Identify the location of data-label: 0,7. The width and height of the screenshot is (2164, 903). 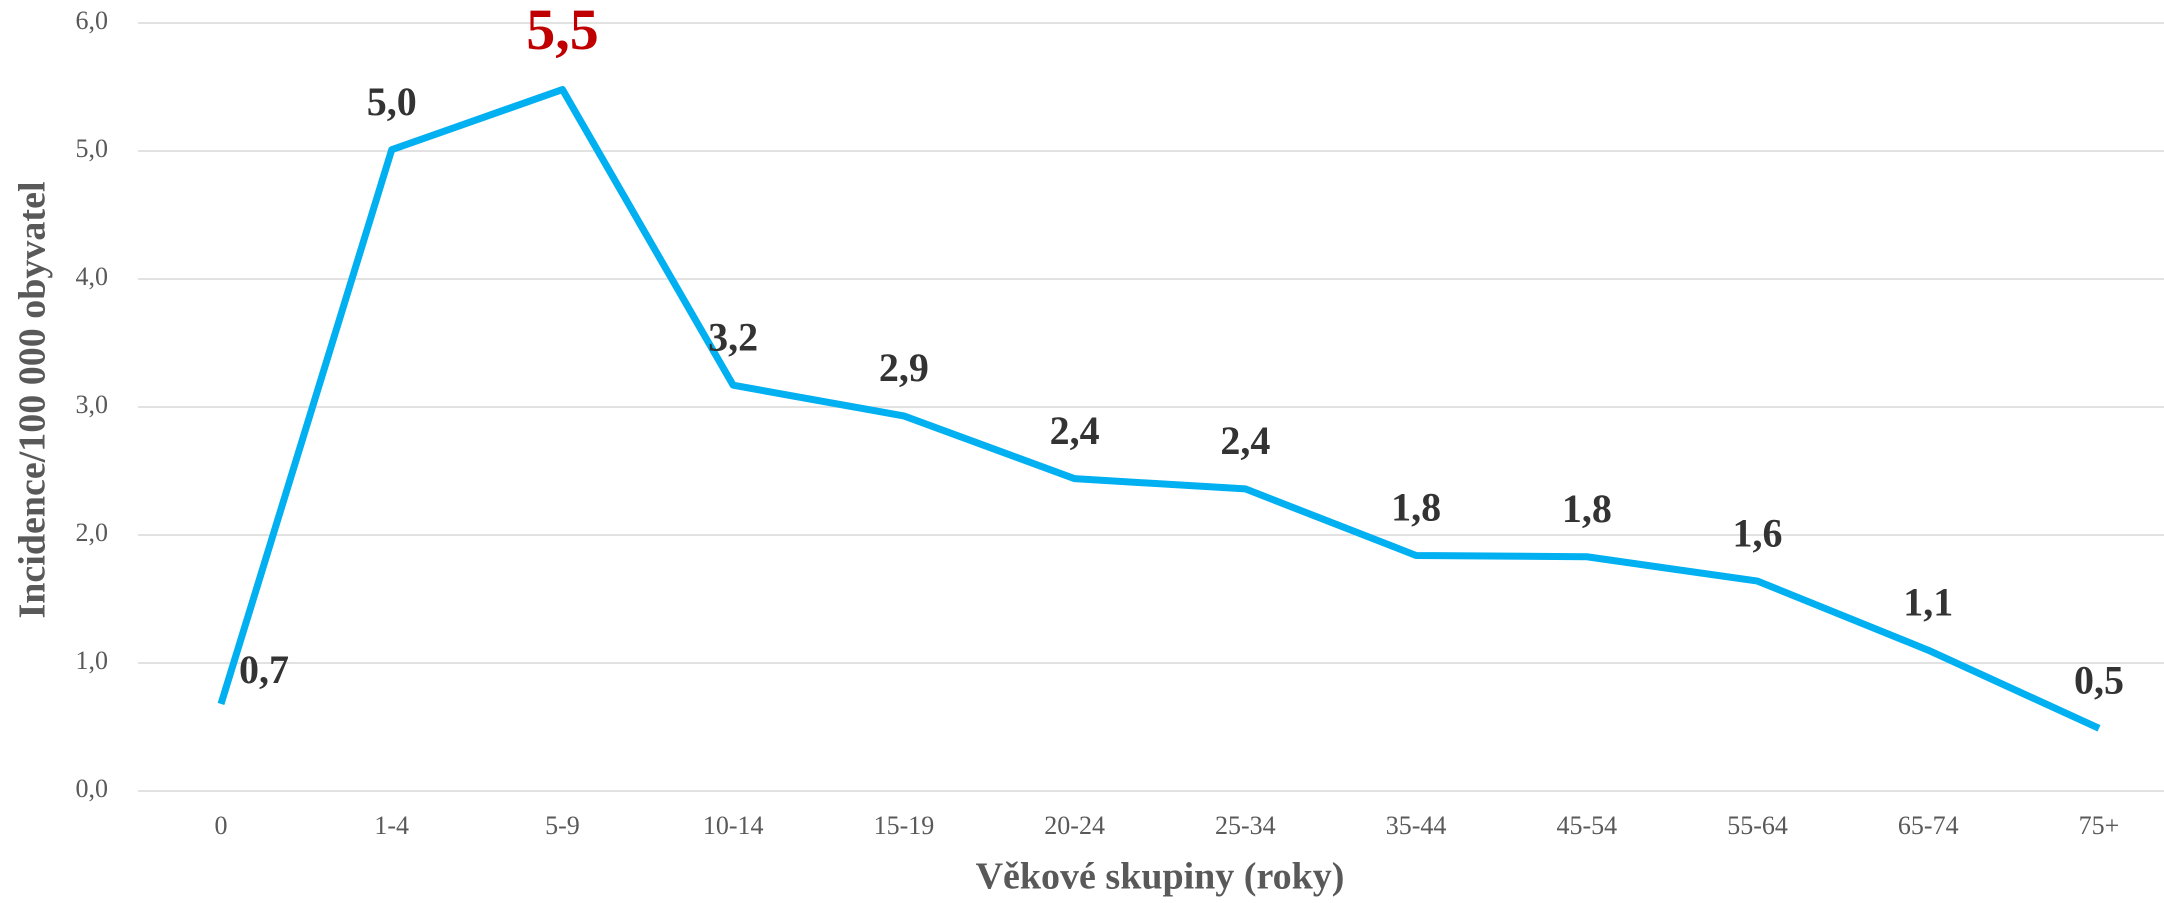
(264, 669).